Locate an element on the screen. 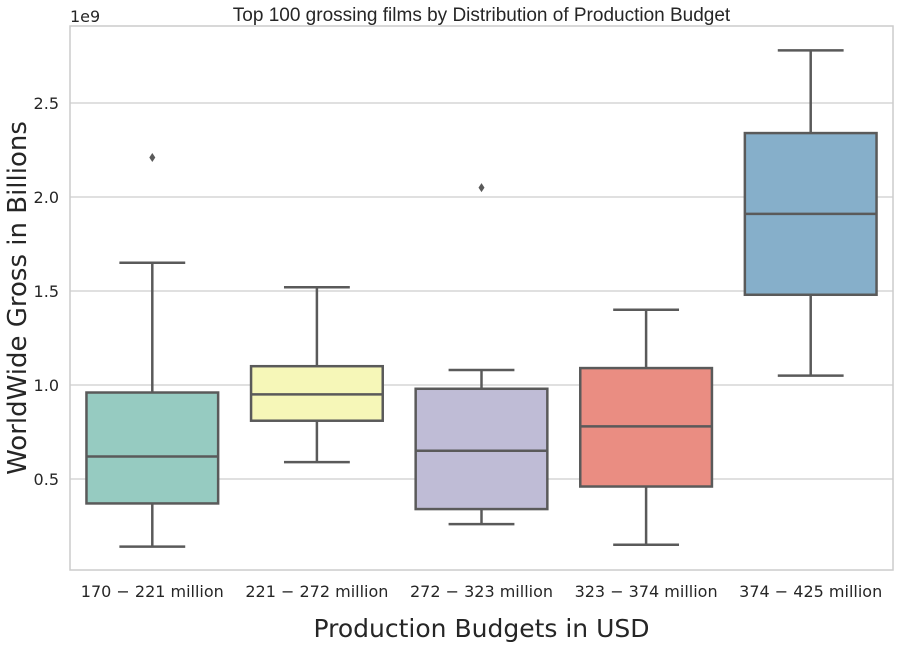 The width and height of the screenshot is (913, 649). x-tick-label: 272 − 323 million is located at coordinates (481, 591).